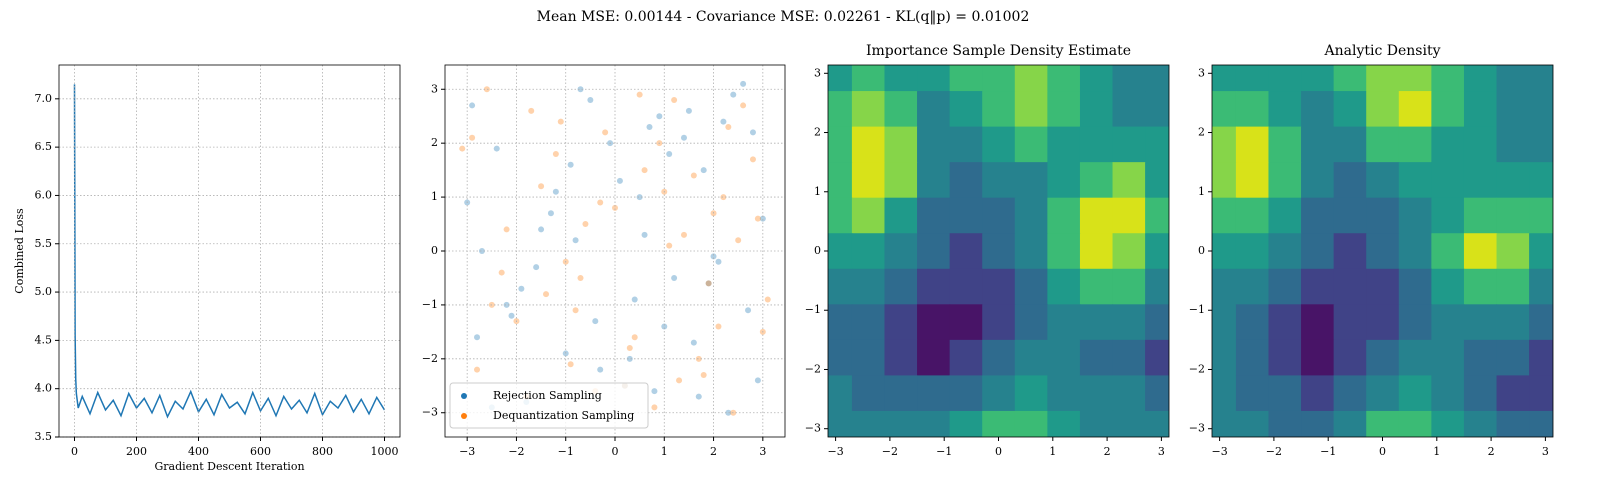 The height and width of the screenshot is (500, 1600). Describe the element at coordinates (1197, 309) in the screenshot. I see `y-tick-label: −1` at that location.